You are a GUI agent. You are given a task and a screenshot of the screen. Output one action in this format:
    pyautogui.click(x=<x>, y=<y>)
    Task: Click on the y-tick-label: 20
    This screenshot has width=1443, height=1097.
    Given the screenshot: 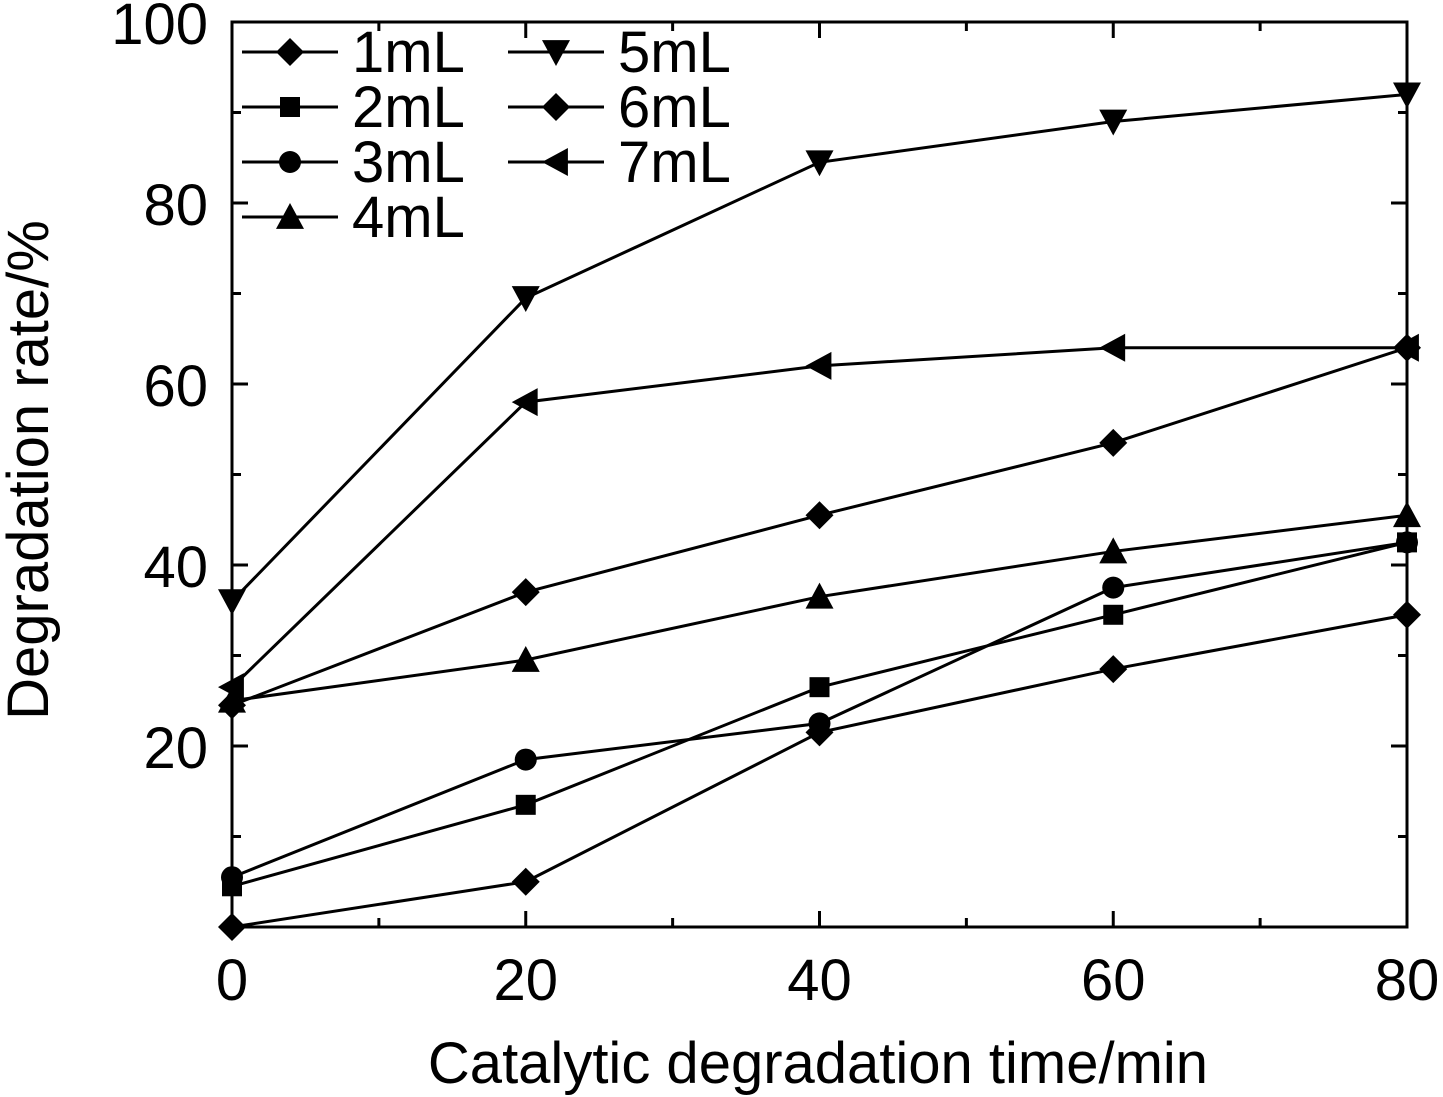 What is the action you would take?
    pyautogui.click(x=175, y=748)
    